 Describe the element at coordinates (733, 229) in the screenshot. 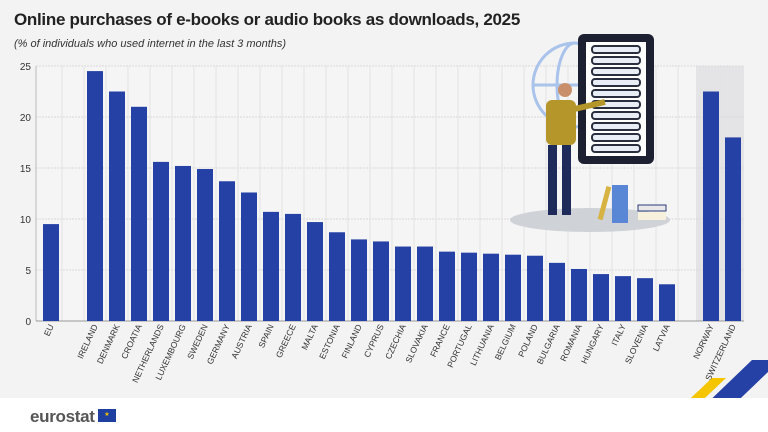

I see `bar-switzerland` at that location.